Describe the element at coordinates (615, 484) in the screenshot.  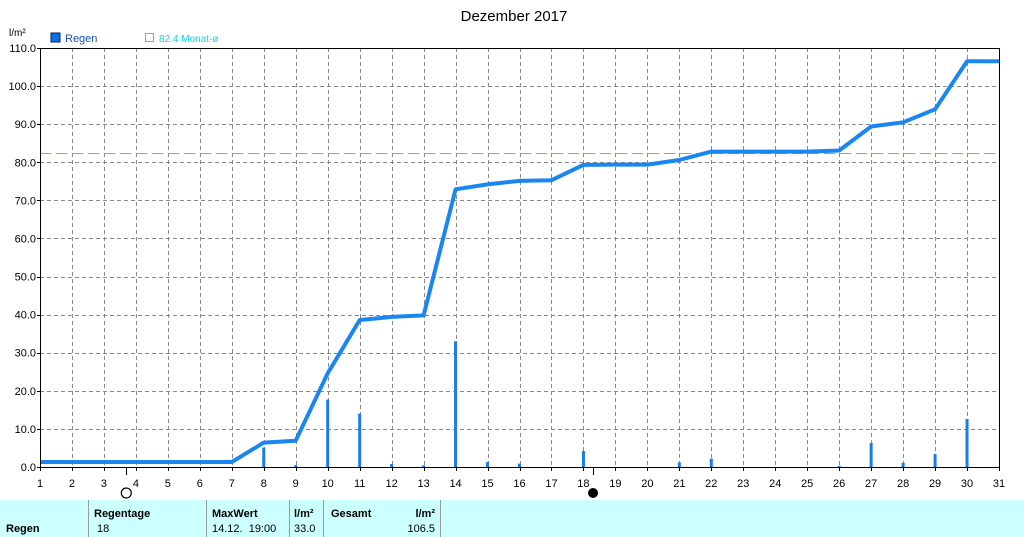
I see `x-tick-label: 19` at that location.